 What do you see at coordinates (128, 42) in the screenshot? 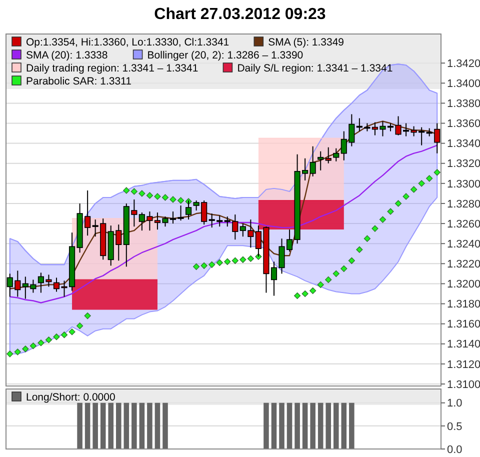
I see `legend-label: Op:1.3354, Hi:1.3360, Lo:1.3330, Cl:1.3341` at bounding box center [128, 42].